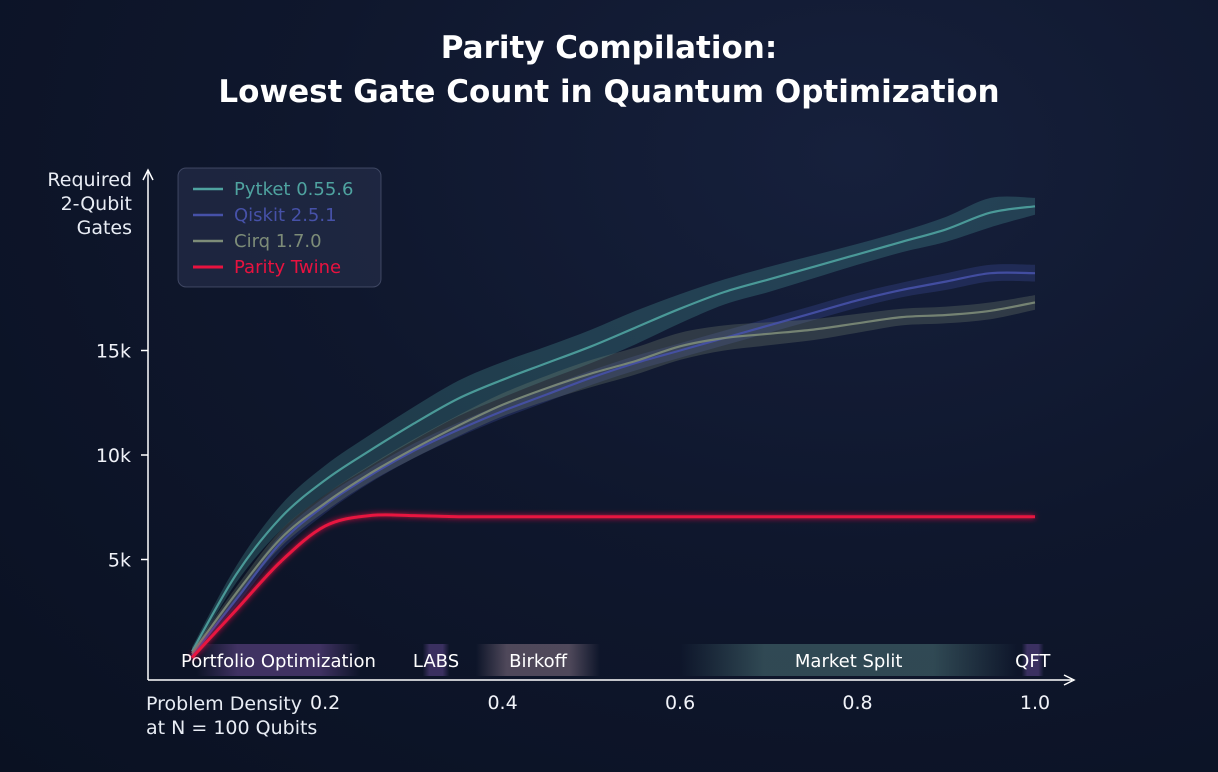  Describe the element at coordinates (278, 241) in the screenshot. I see `legend-label: Cirq 1.7.0` at that location.